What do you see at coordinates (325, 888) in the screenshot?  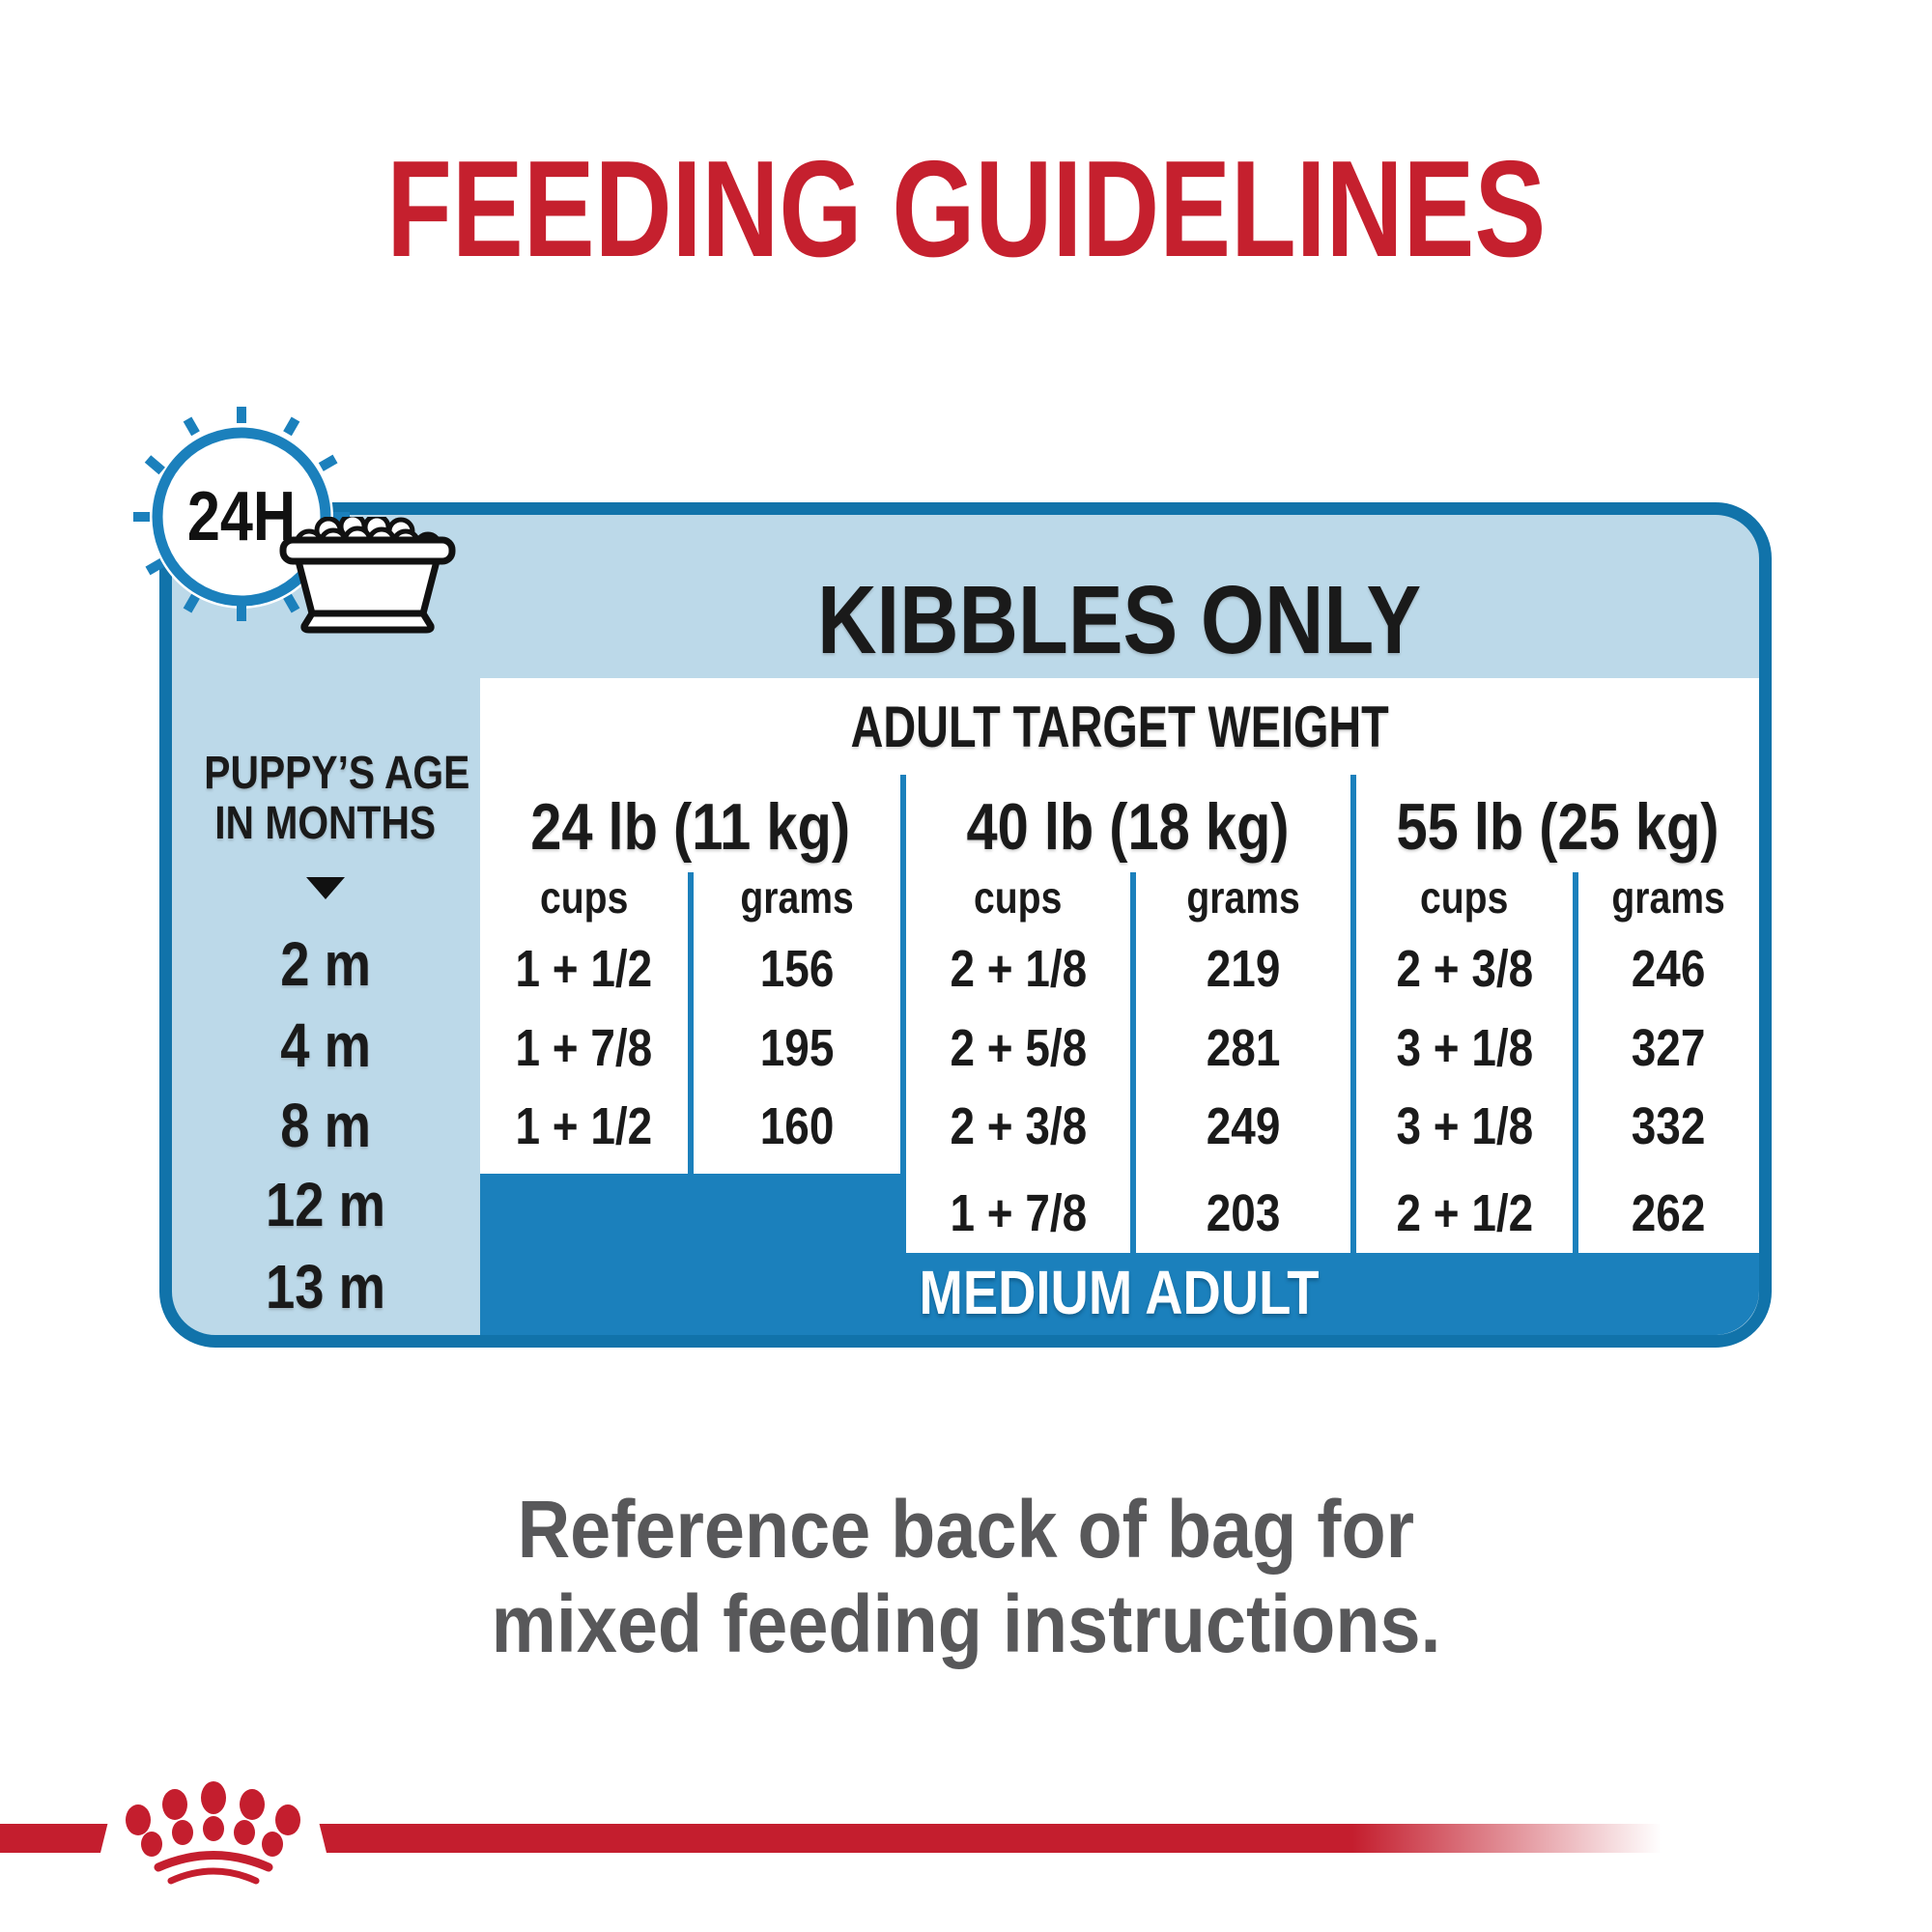 I see `down-triangle-icon` at bounding box center [325, 888].